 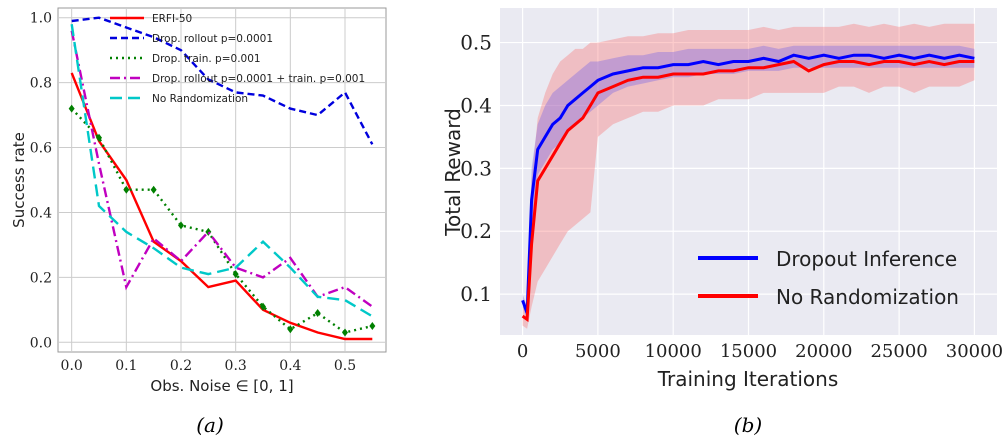 I want to click on panel-b-legend-label: No Randomization, so click(x=867, y=297).